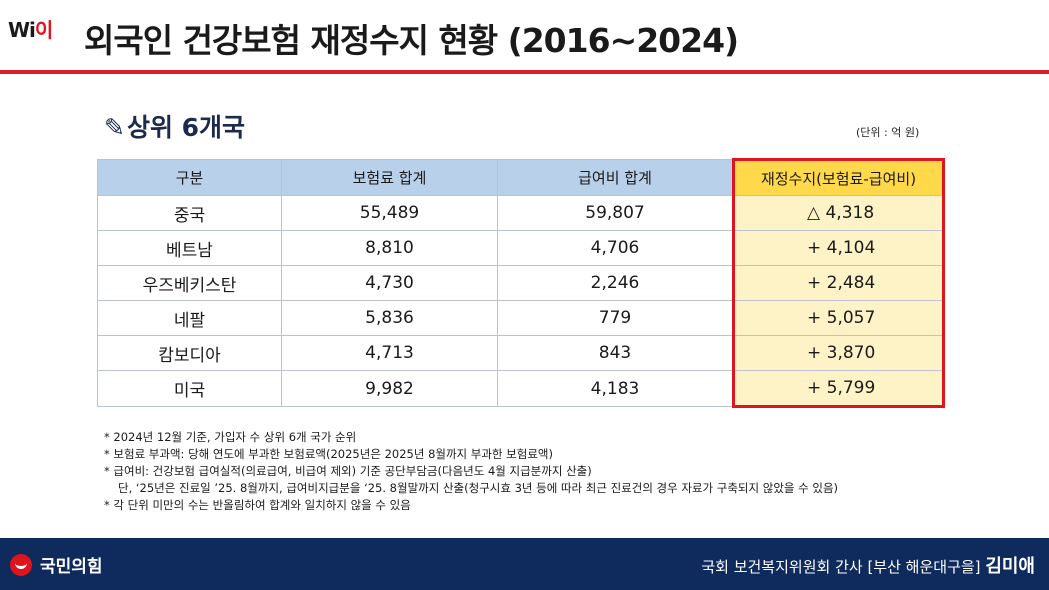  I want to click on table-row: 중국 55,489 59,807 △ 4,318, so click(521, 213).